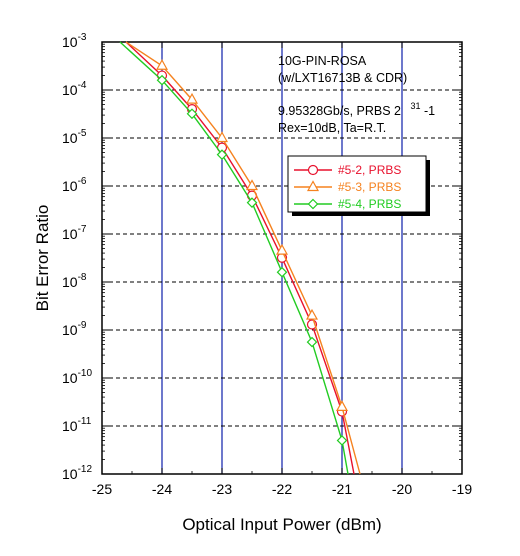  What do you see at coordinates (429, 111) in the screenshot?
I see `annotation-line3-tail: -1` at bounding box center [429, 111].